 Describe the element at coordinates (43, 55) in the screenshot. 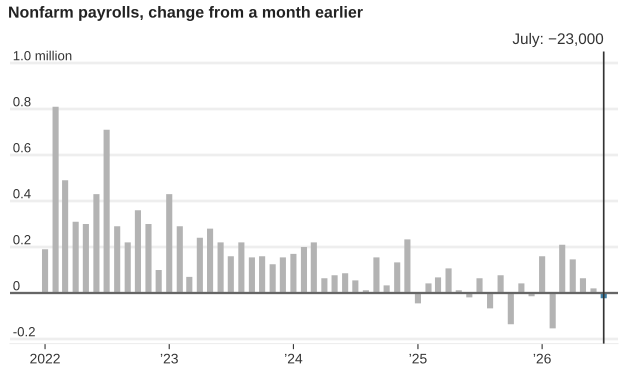

I see `y-tick-label: 1.0 million` at that location.